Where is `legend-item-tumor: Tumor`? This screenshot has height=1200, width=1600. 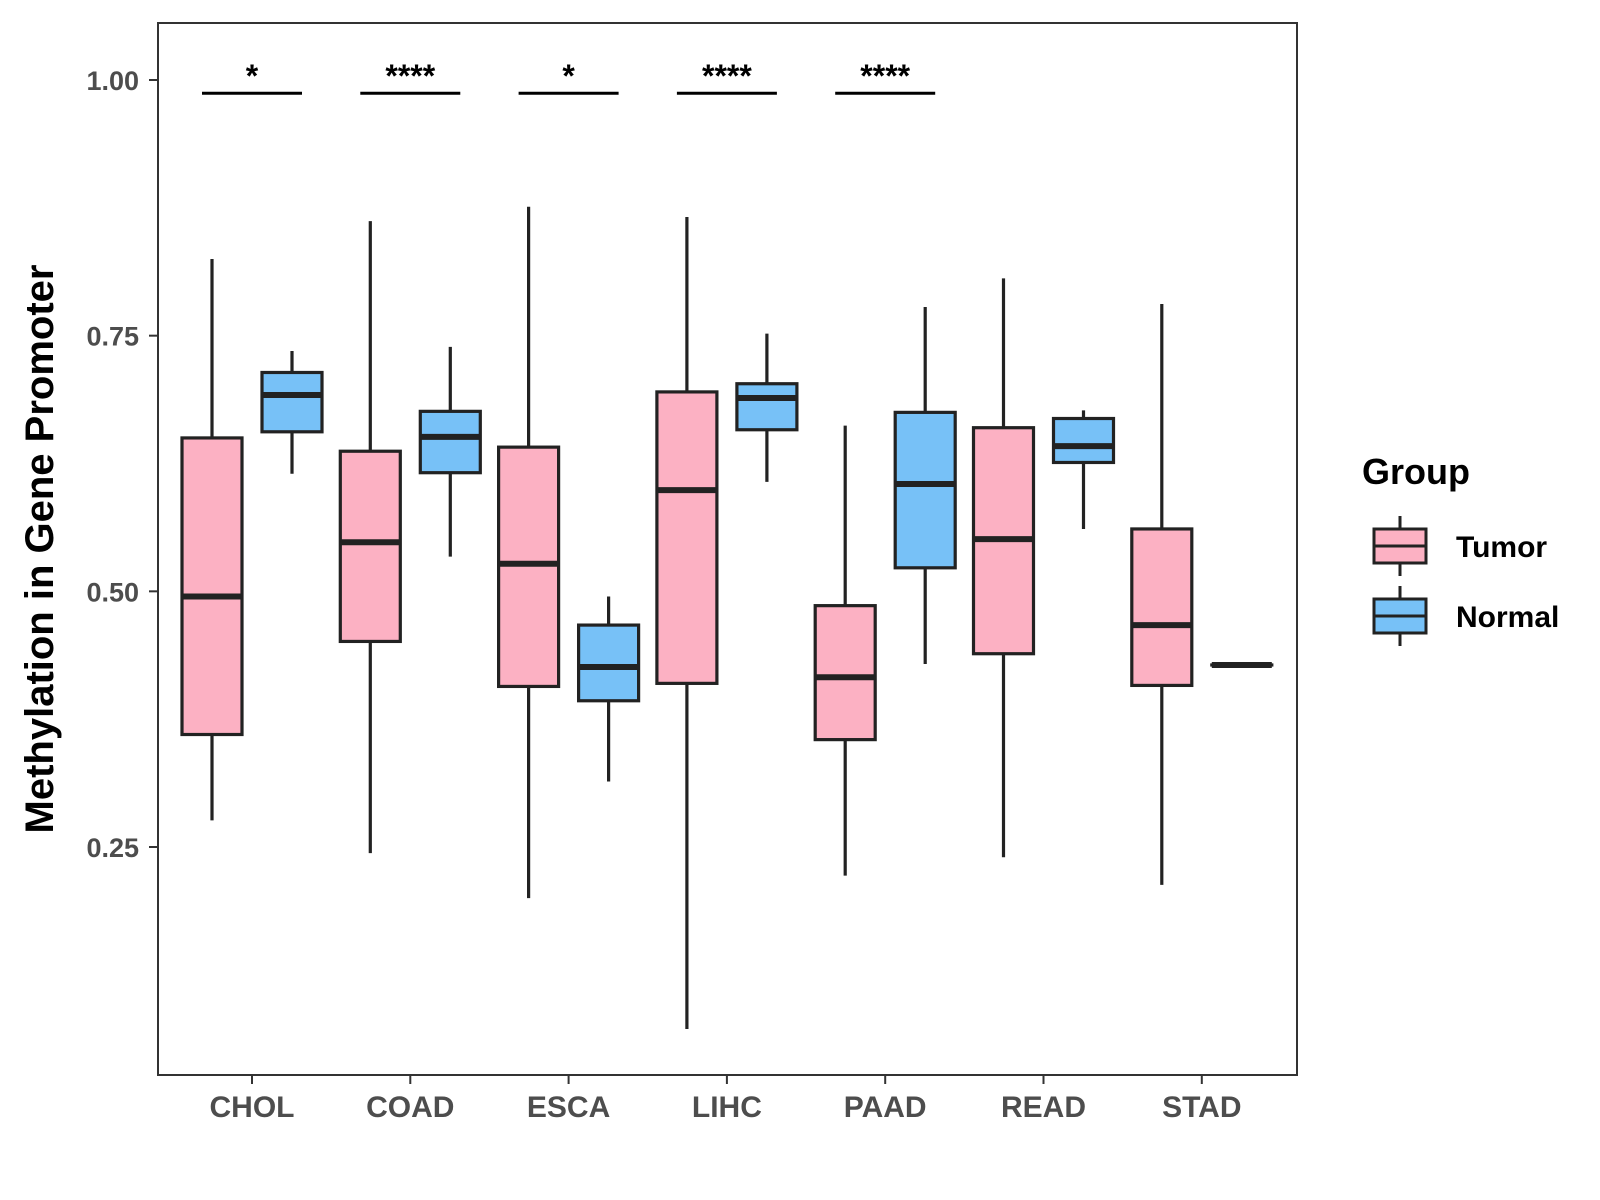
legend-item-tumor: Tumor is located at coordinates (1459, 546).